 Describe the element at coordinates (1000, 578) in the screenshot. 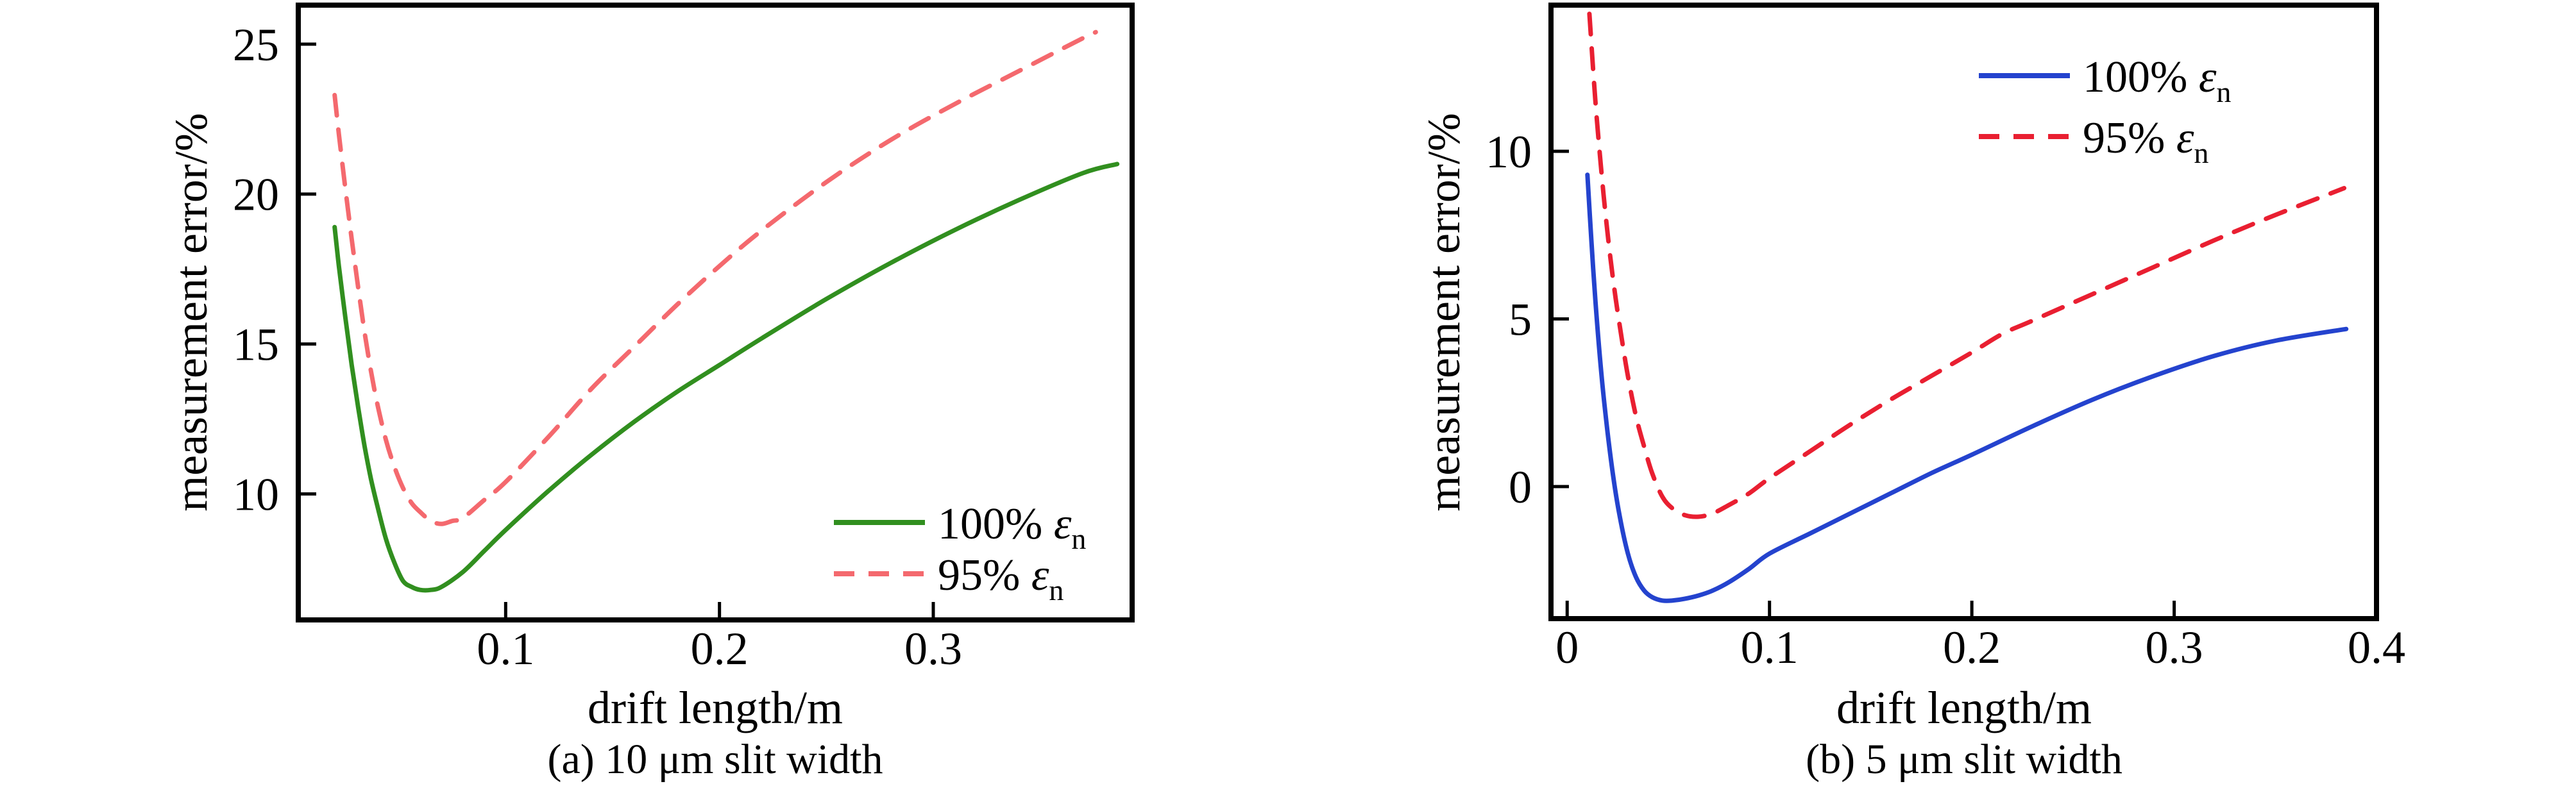

I see `chart-a-legend-label-95: 95% εn` at that location.